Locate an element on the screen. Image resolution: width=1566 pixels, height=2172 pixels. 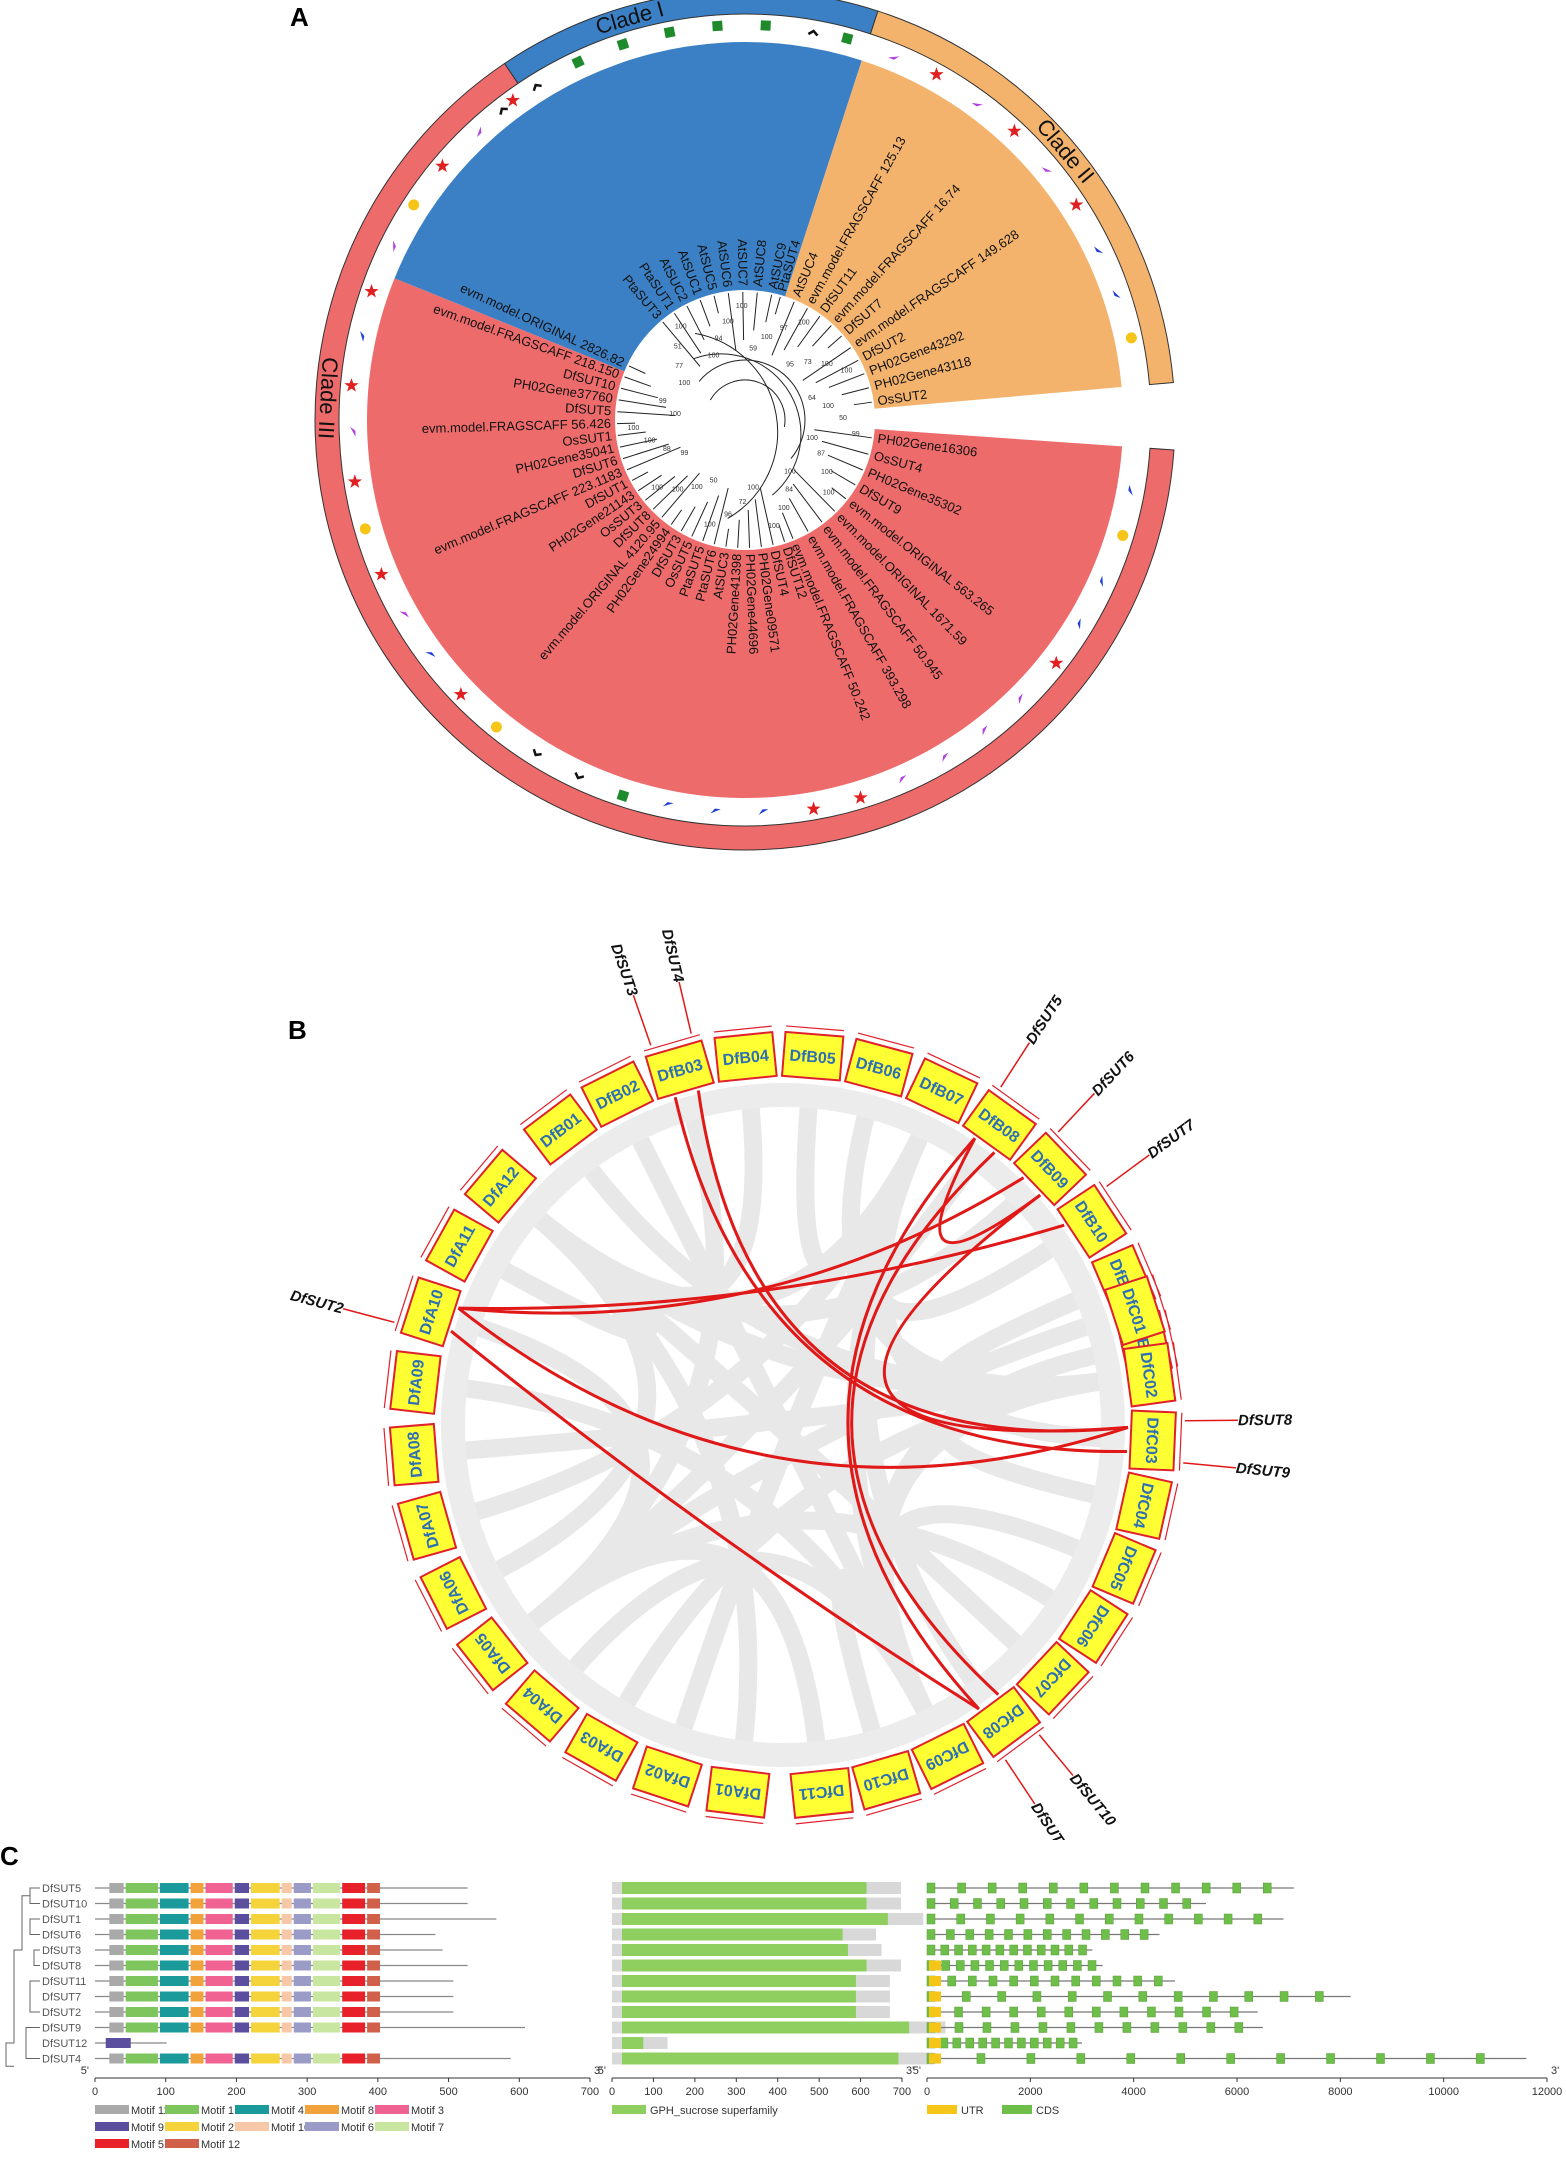
tree-leaf-label: PH02Gene41398 is located at coordinates (734, 603).